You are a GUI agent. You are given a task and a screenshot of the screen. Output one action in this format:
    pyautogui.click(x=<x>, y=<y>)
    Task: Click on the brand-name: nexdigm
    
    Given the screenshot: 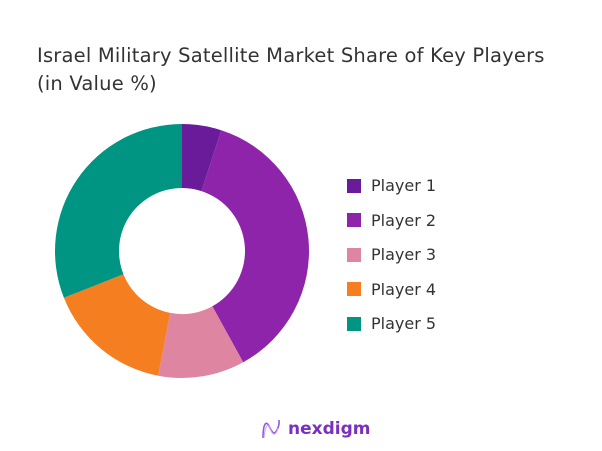 What is the action you would take?
    pyautogui.click(x=329, y=429)
    